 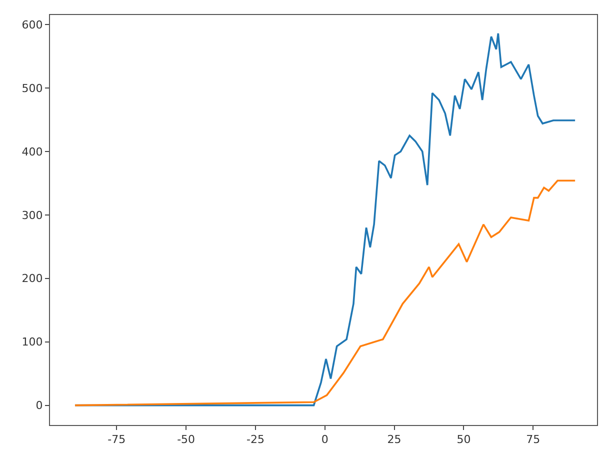 I want to click on y-tick-label: 400, so click(x=32, y=151).